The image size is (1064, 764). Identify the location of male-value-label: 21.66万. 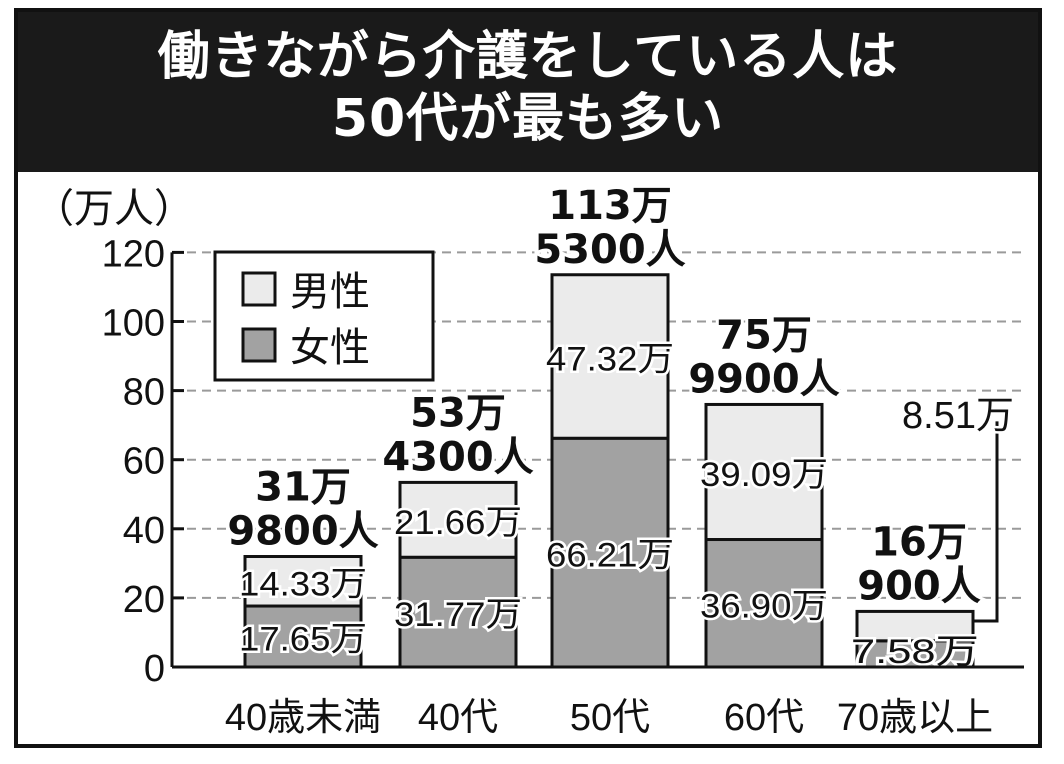
(458, 523).